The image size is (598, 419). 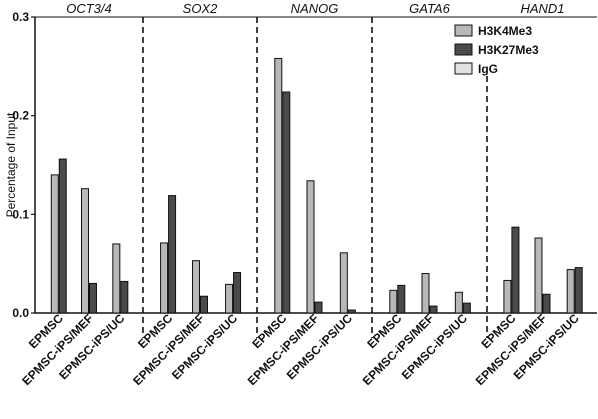 What do you see at coordinates (508, 50) in the screenshot?
I see `legend-label: H3K27Me3` at bounding box center [508, 50].